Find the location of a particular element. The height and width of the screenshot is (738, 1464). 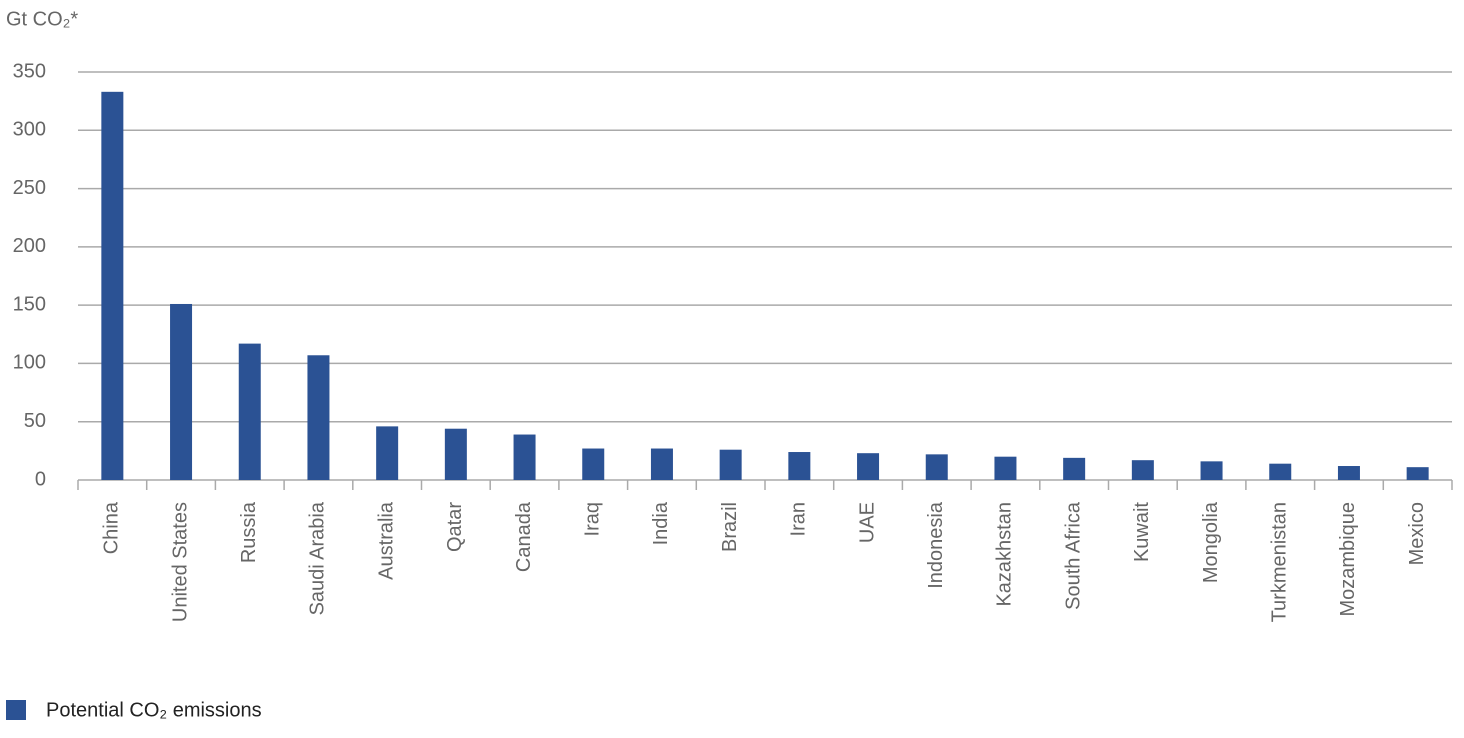

x-tick-label: Mozambique is located at coordinates (1348, 559).